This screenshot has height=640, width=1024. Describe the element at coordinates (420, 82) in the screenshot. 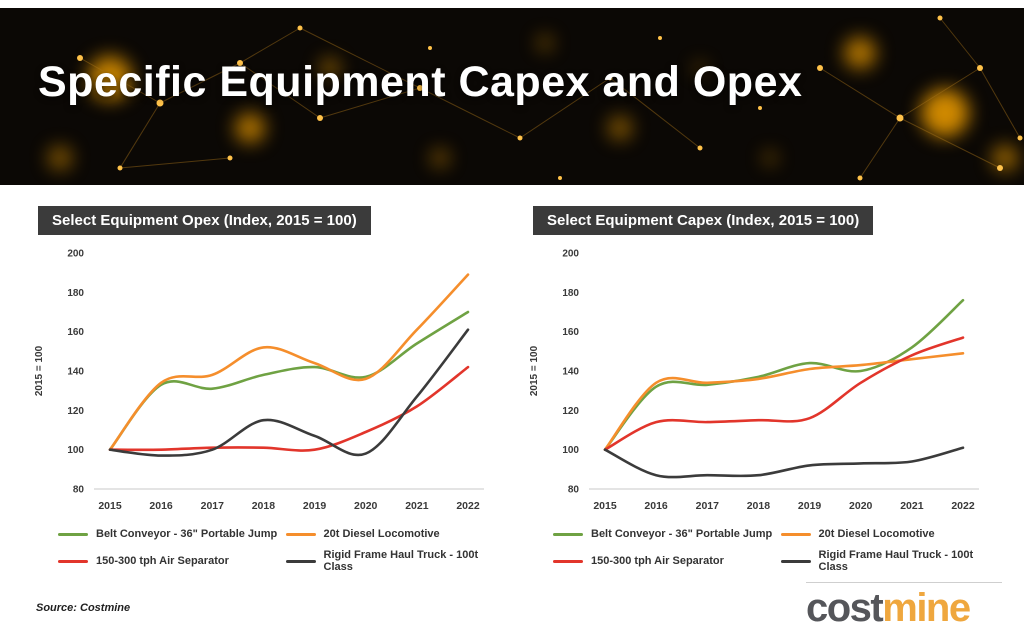

I see `page-title: Specific Equipment Capex and Opex` at that location.